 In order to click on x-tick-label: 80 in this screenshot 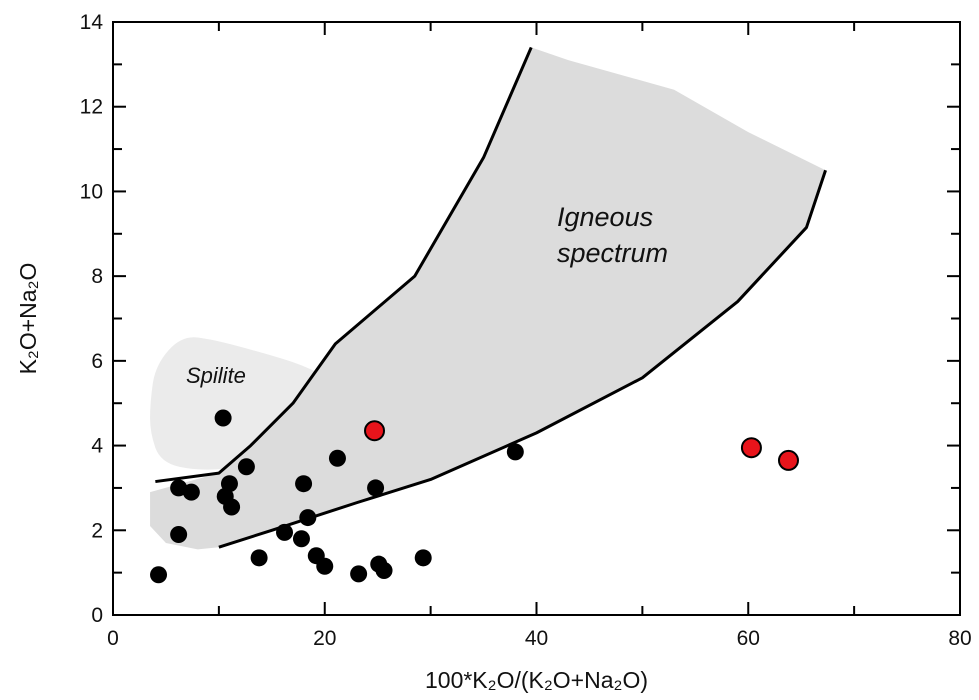, I will do `click(959, 638)`.